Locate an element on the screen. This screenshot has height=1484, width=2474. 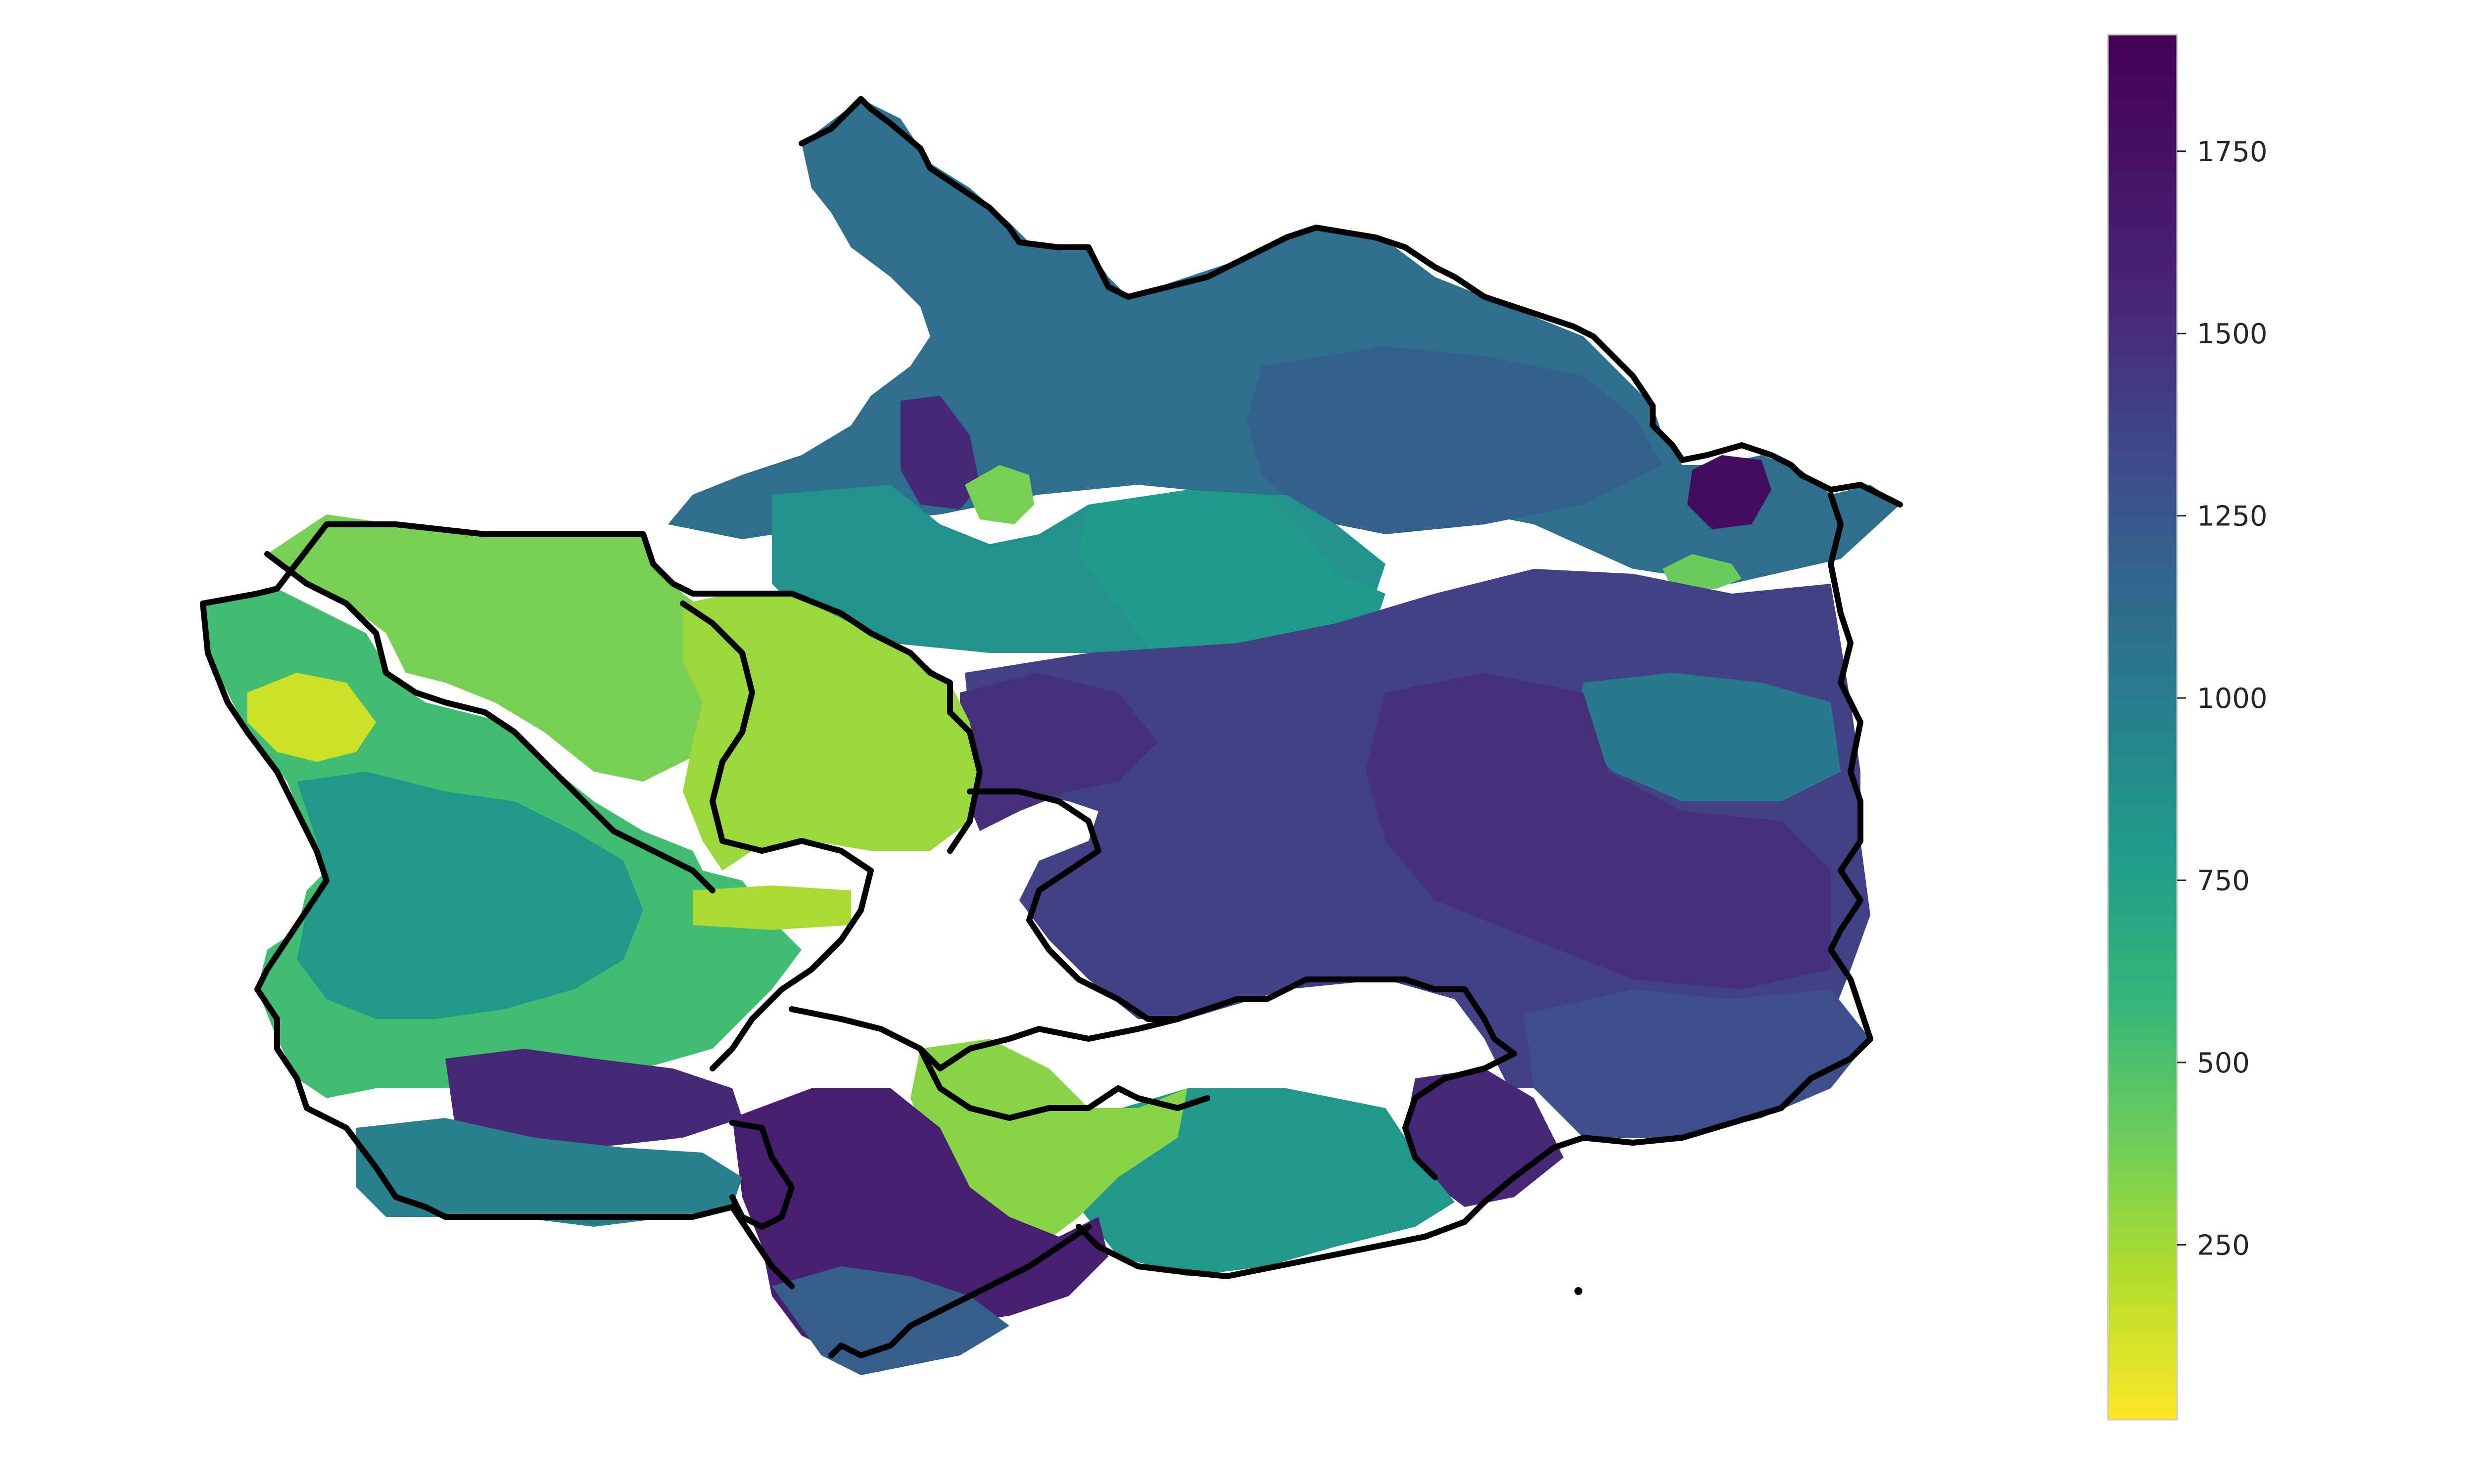
map-outline-south-mid is located at coordinates (1063, 1083).